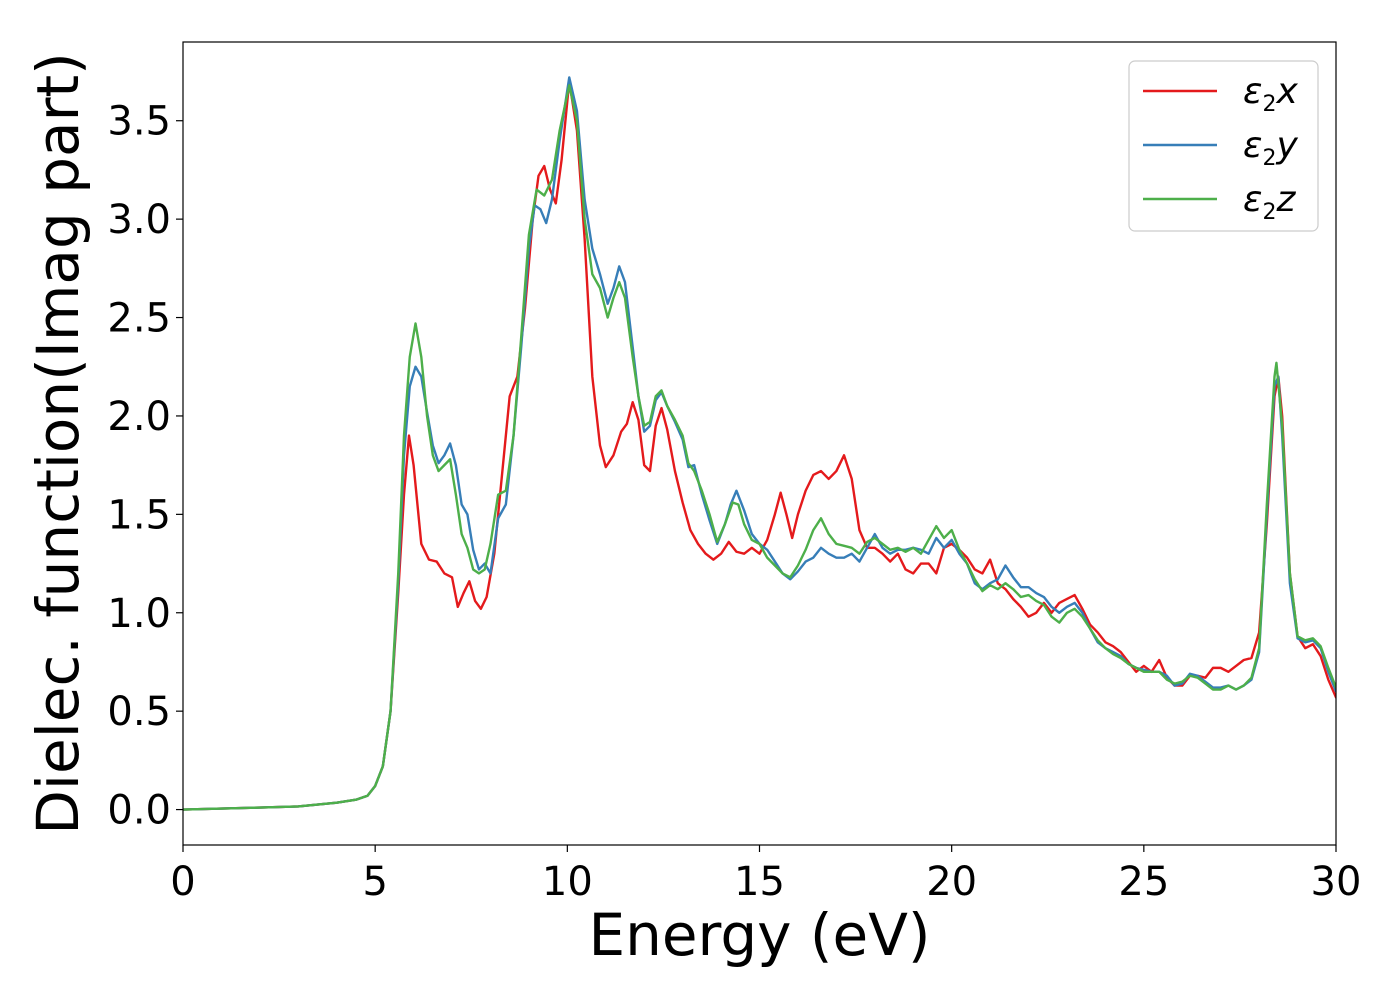 The image size is (1400, 1000). I want to click on x-tick-label: 20, so click(951, 882).